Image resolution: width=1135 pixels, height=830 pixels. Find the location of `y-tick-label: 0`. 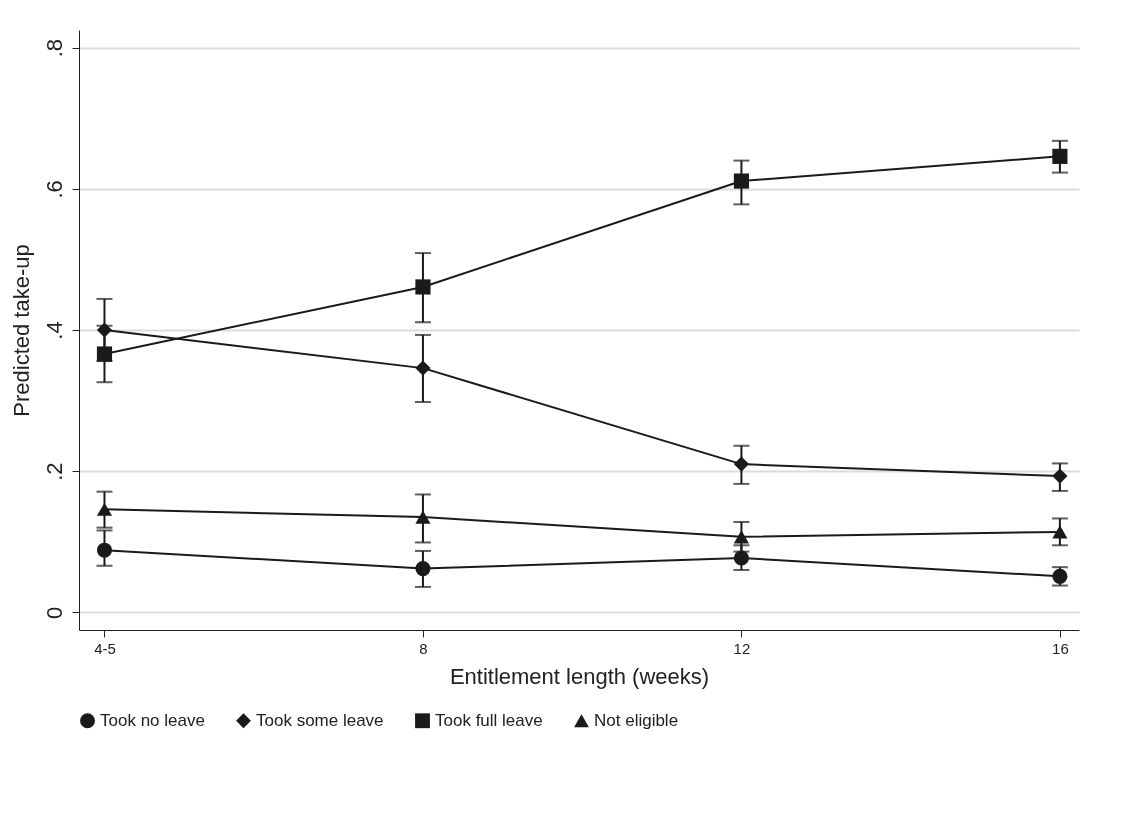

y-tick-label: 0 is located at coordinates (54, 612).